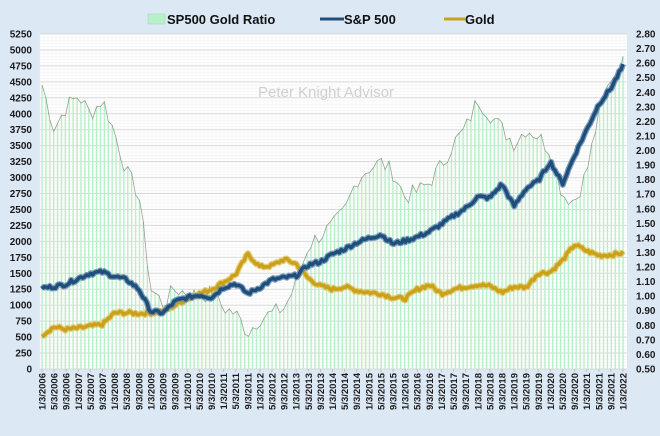 The height and width of the screenshot is (436, 660). I want to click on x-tick-label: 1/3/2014, so click(333, 391).